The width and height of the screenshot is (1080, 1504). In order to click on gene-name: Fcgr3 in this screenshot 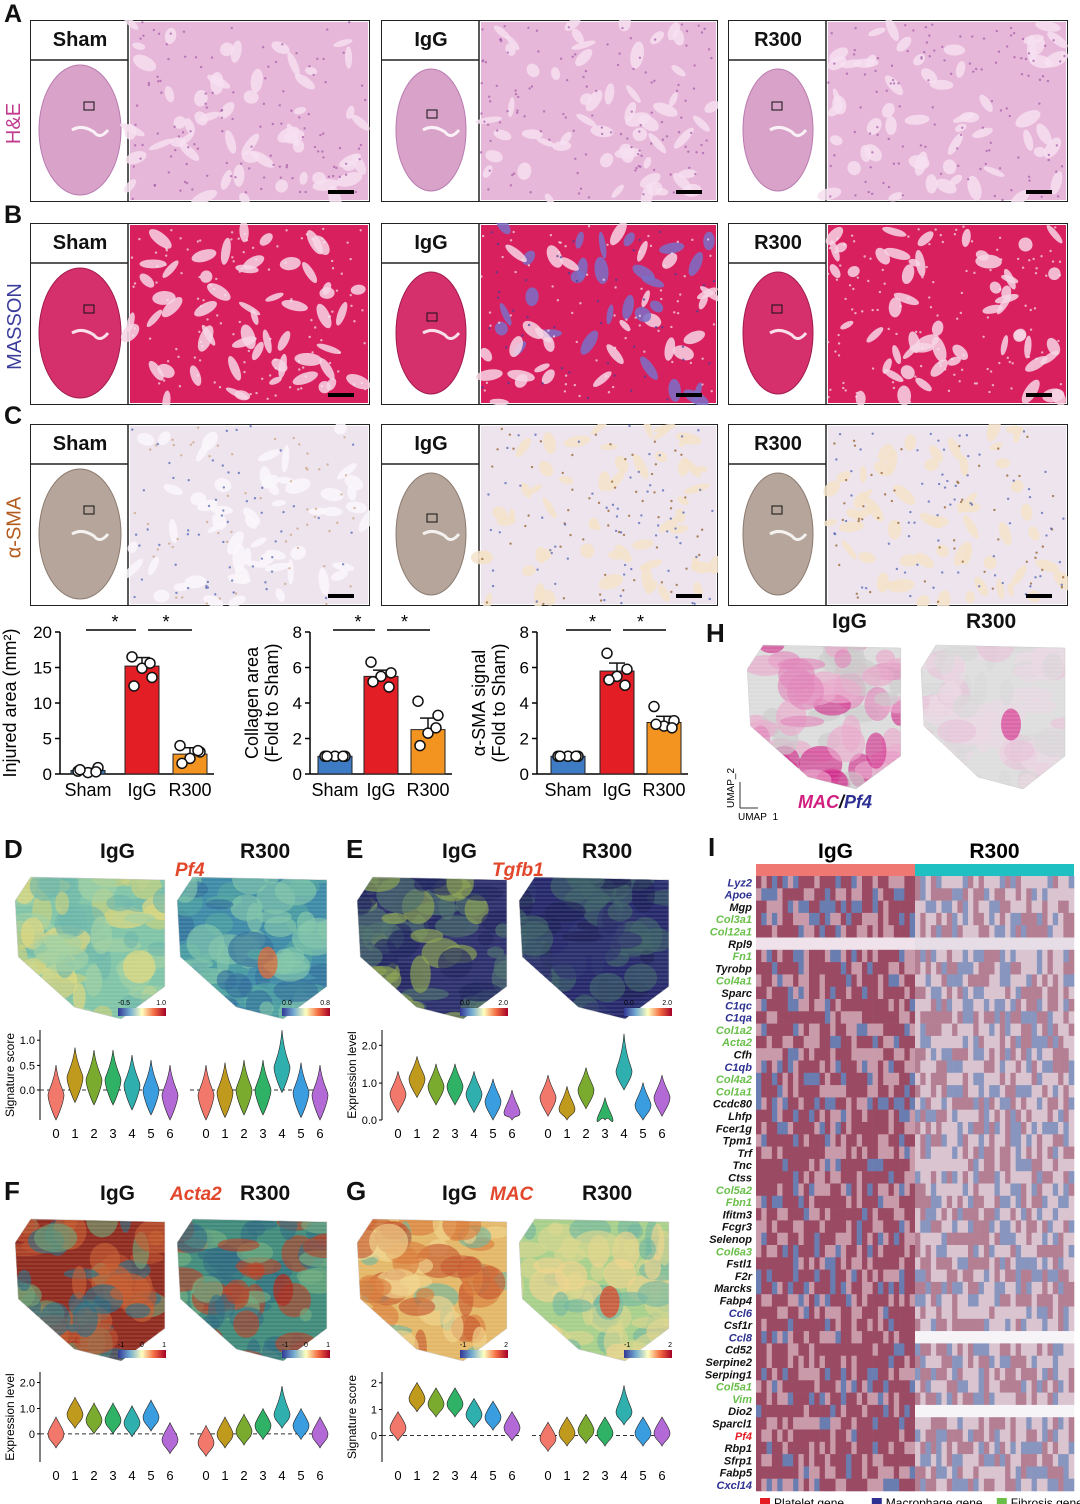, I will do `click(737, 1228)`.